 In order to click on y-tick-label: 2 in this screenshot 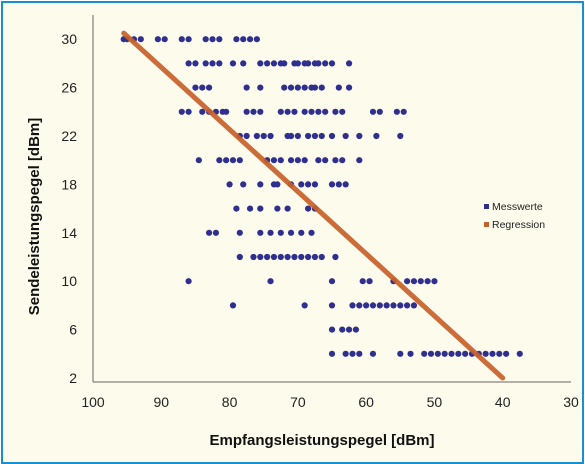, I will do `click(73, 378)`.